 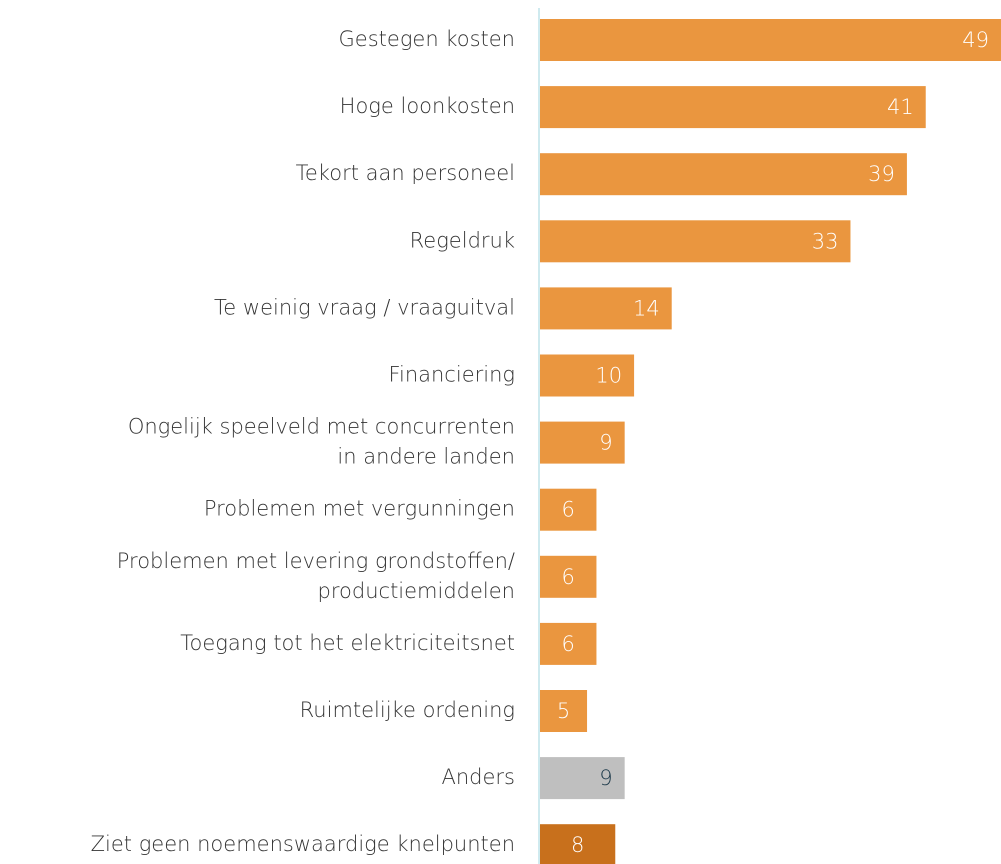 I want to click on value-label: 39, so click(x=881, y=174).